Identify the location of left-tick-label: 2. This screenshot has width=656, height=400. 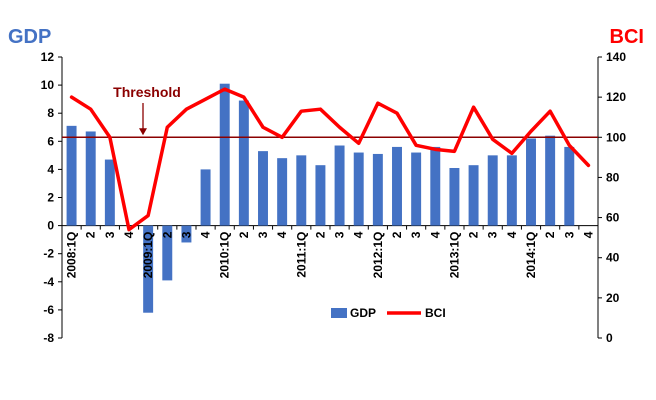
(50, 198).